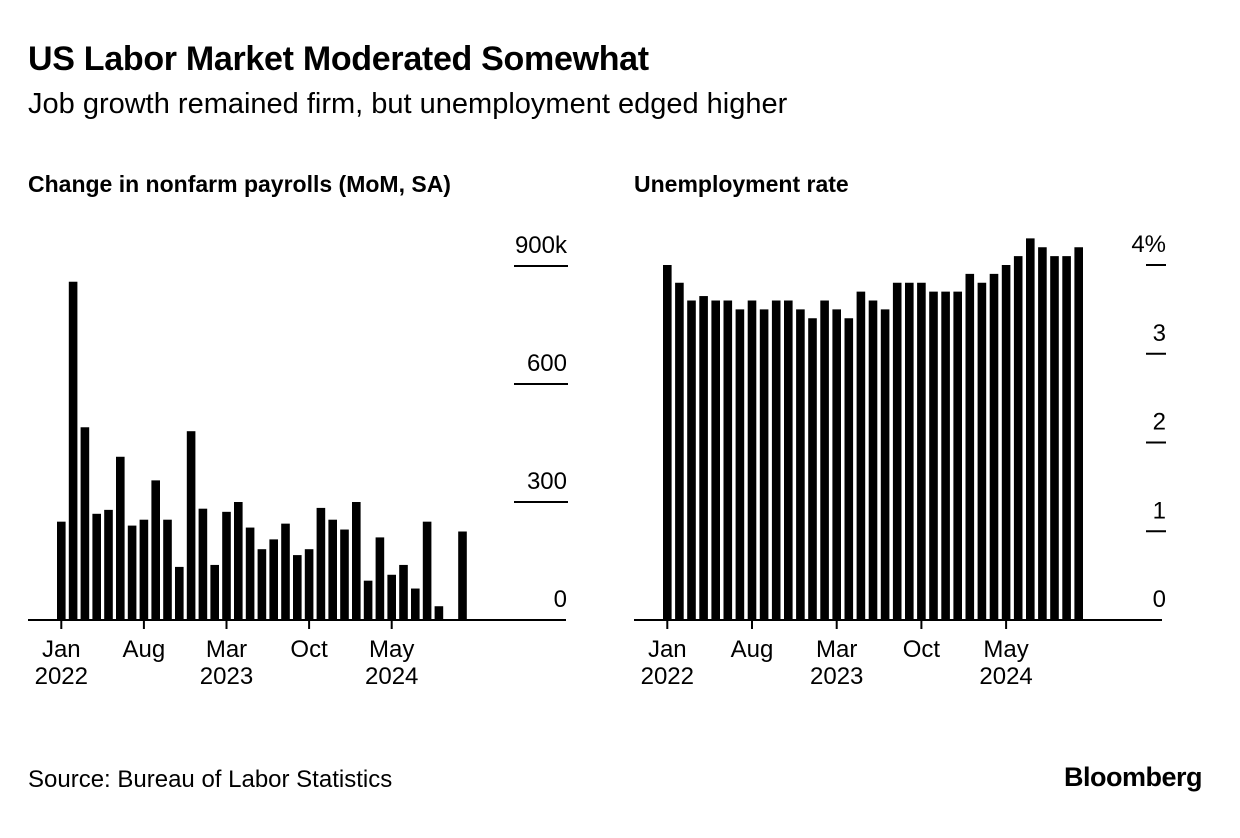  I want to click on source-note: Source: Bureau of Labor Statistics, so click(210, 779).